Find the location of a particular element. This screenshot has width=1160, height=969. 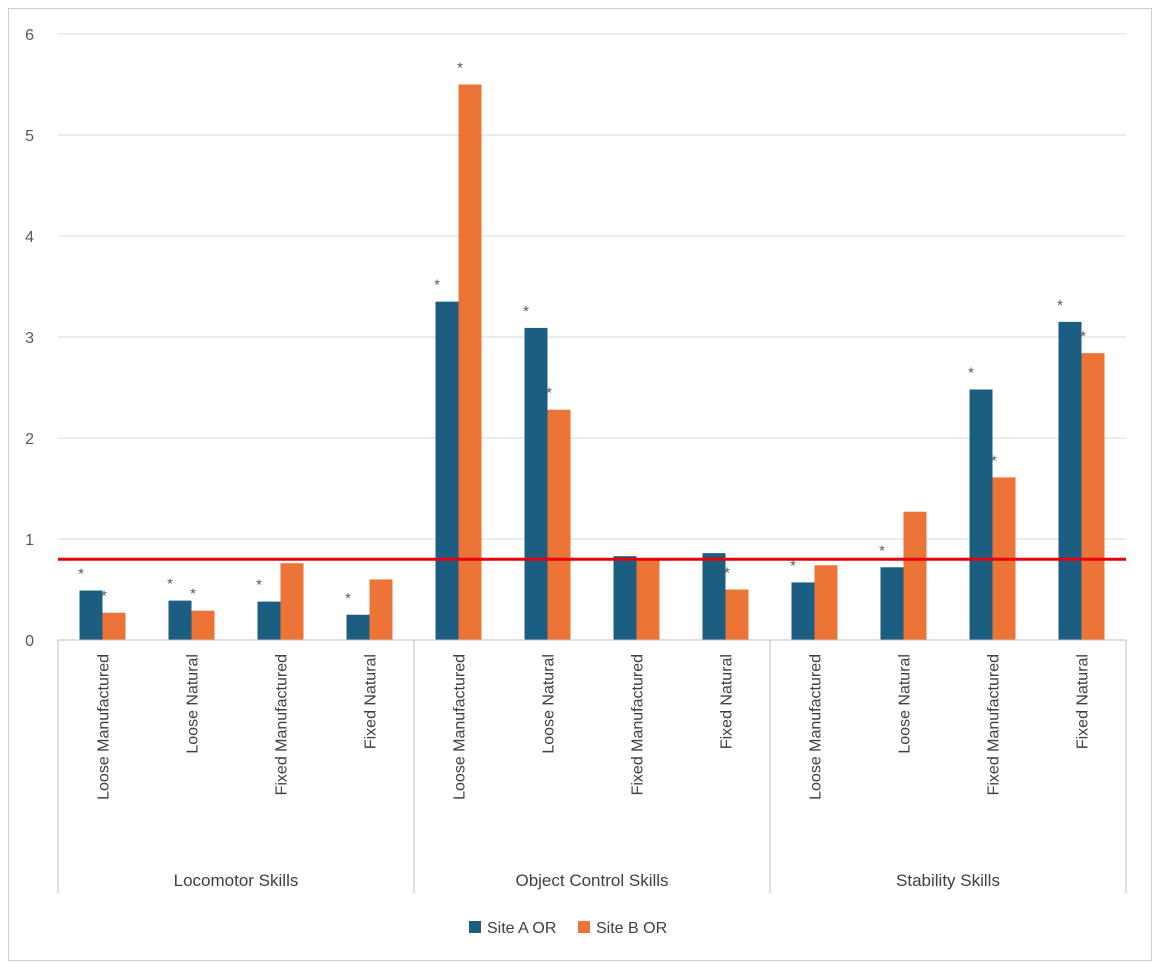

y-tick-label: 3 is located at coordinates (29, 338).